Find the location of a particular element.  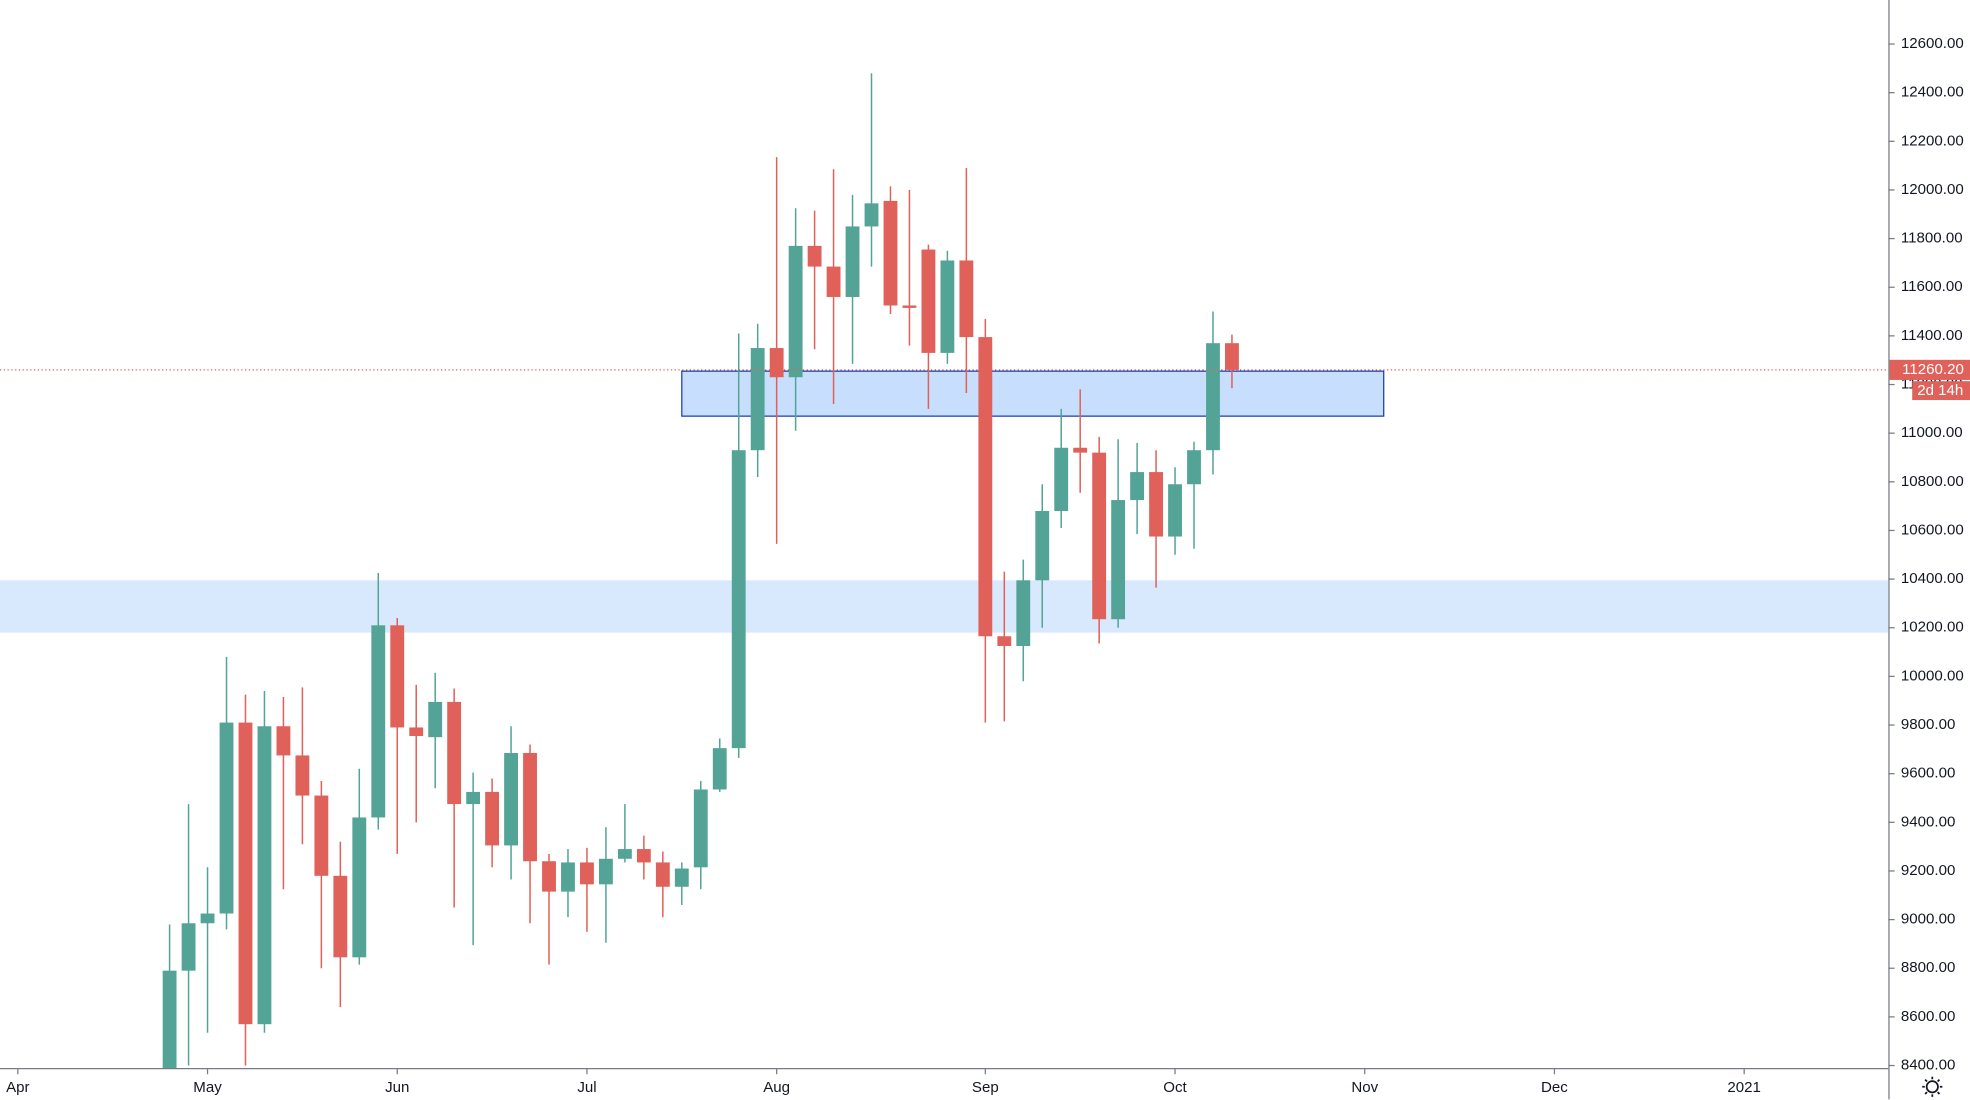

settings-icon is located at coordinates (1932, 1086).